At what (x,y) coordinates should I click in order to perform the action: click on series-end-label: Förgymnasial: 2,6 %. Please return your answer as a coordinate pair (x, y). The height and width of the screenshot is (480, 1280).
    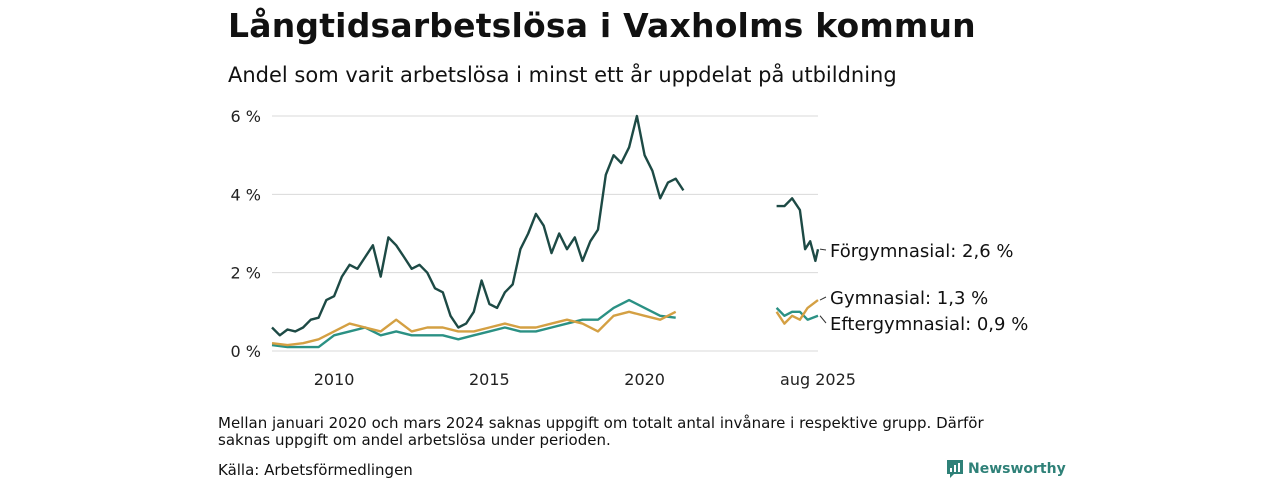
    Looking at the image, I should click on (922, 251).